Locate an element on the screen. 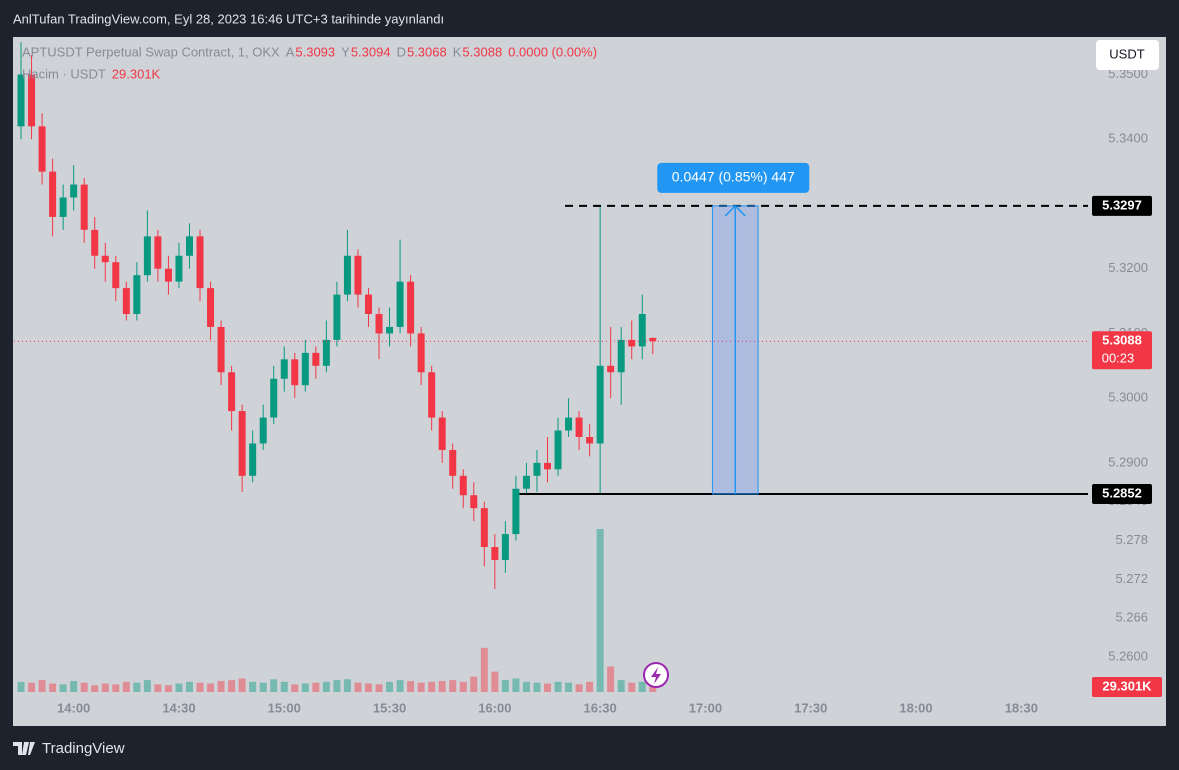 The height and width of the screenshot is (770, 1179). currency-button-bg is located at coordinates (1127, 55).